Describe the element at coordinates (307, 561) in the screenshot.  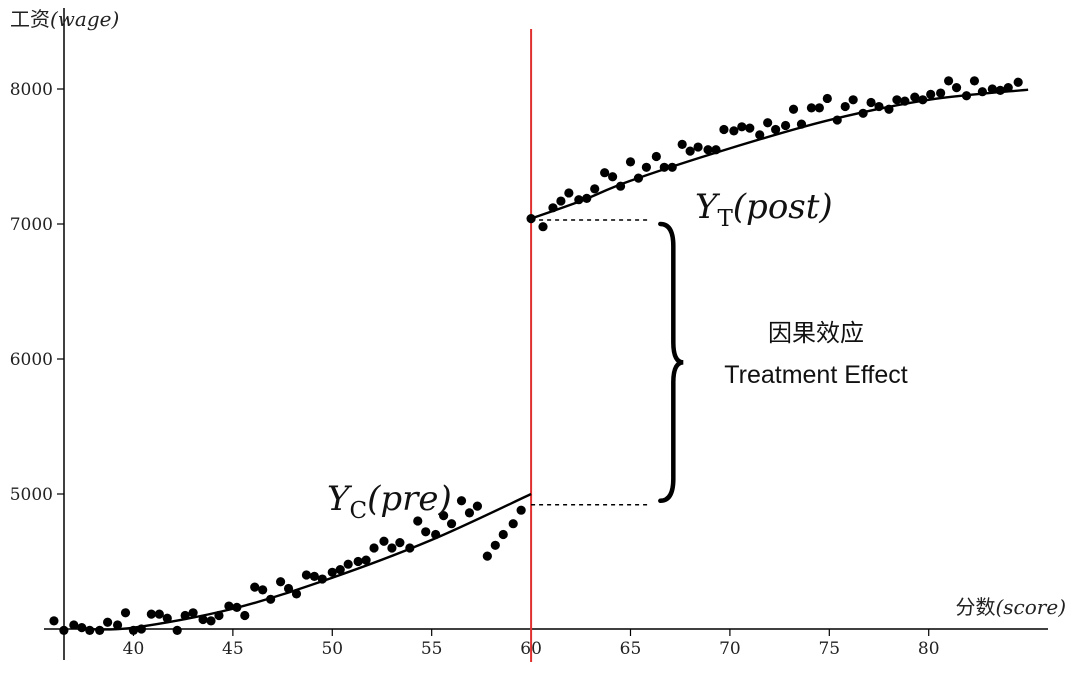
I see `fit-curve-pre` at that location.